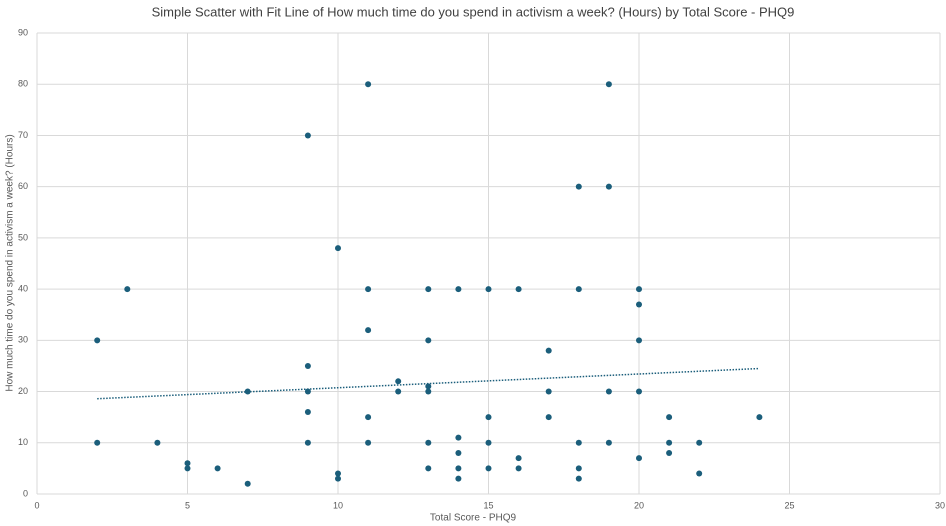 Image resolution: width=946 pixels, height=526 pixels. Describe the element at coordinates (25, 493) in the screenshot. I see `y-tick-label: 0` at that location.